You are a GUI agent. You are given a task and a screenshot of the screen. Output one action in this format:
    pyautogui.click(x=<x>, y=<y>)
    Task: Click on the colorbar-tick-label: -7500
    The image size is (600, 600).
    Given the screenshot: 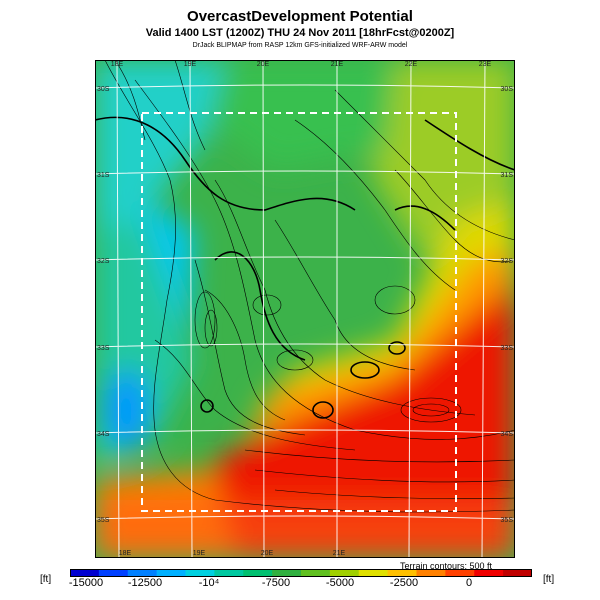 What is the action you would take?
    pyautogui.click(x=276, y=583)
    